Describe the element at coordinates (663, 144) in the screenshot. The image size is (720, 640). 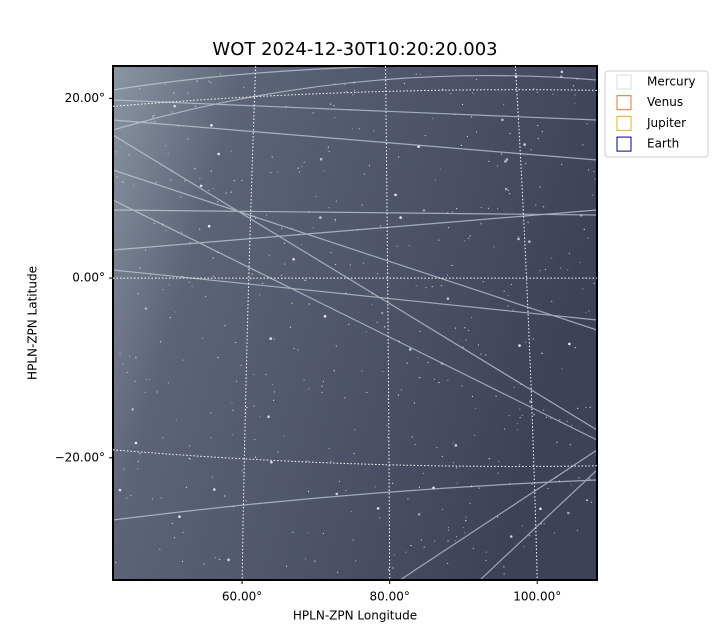
I see `legend-label: Earth` at that location.